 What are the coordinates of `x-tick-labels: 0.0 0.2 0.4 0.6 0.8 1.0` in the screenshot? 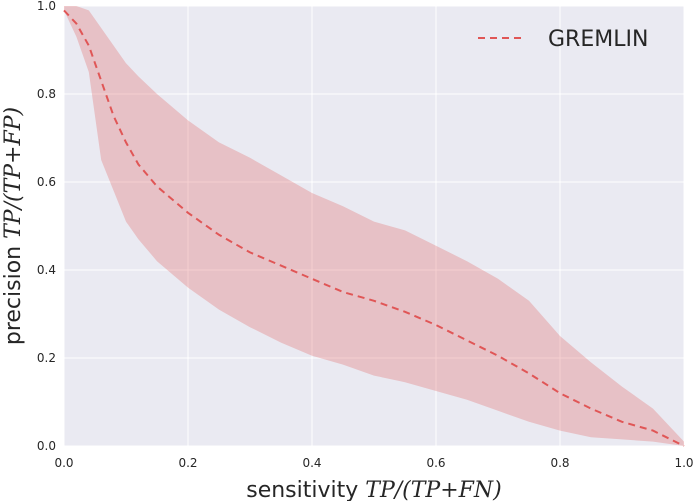 It's located at (373, 463).